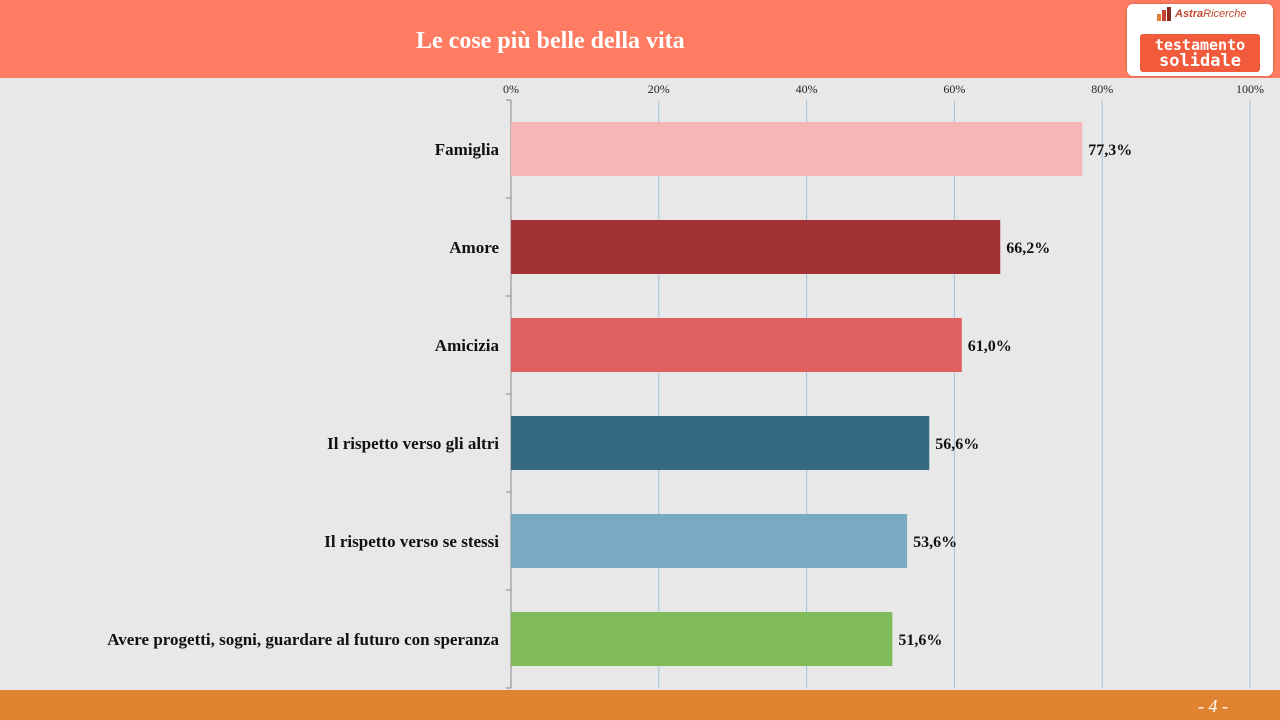 Image resolution: width=1280 pixels, height=720 pixels. I want to click on category-label: Amicizia, so click(467, 345).